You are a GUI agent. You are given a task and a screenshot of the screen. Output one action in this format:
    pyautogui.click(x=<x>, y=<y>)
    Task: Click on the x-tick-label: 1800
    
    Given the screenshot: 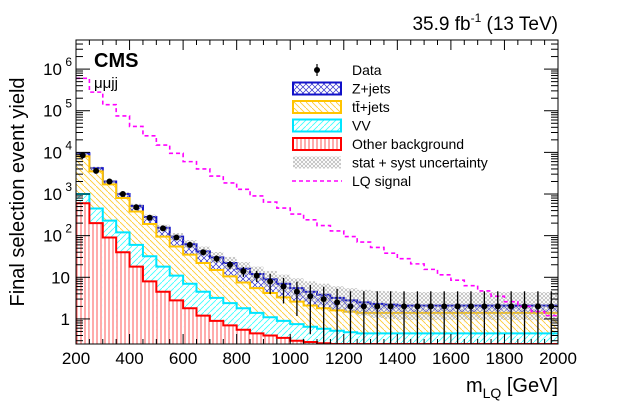 What is the action you would take?
    pyautogui.click(x=505, y=358)
    